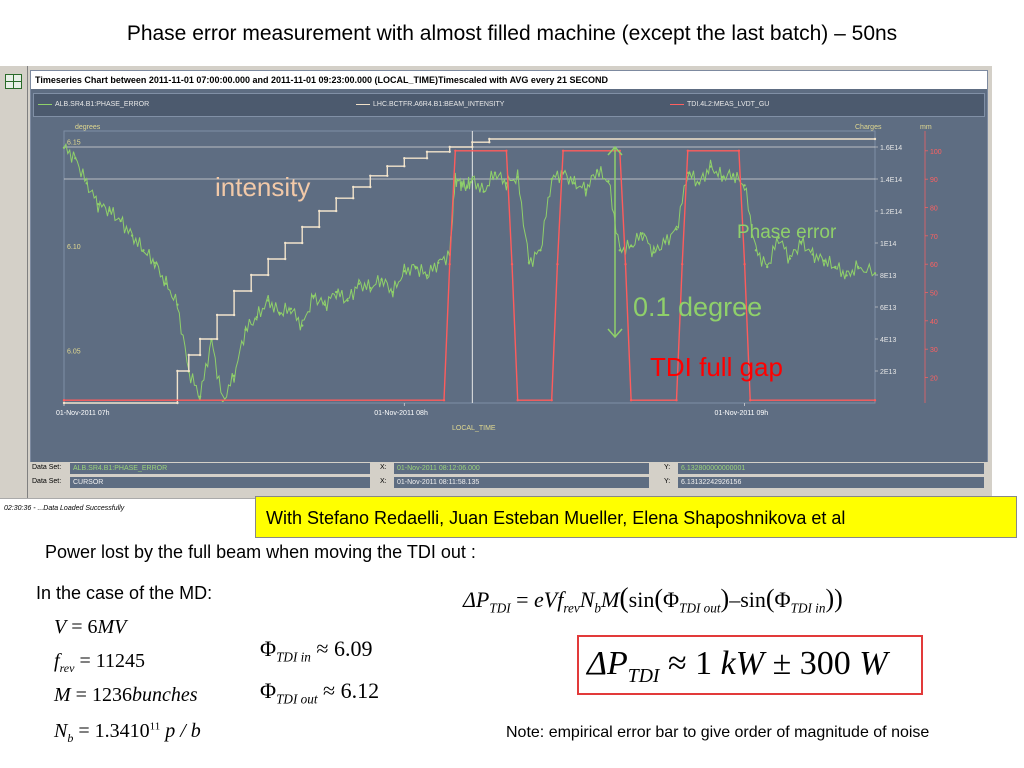 The image size is (1024, 768). Describe the element at coordinates (888, 372) in the screenshot. I see `right1-tick-label: 2E13` at that location.